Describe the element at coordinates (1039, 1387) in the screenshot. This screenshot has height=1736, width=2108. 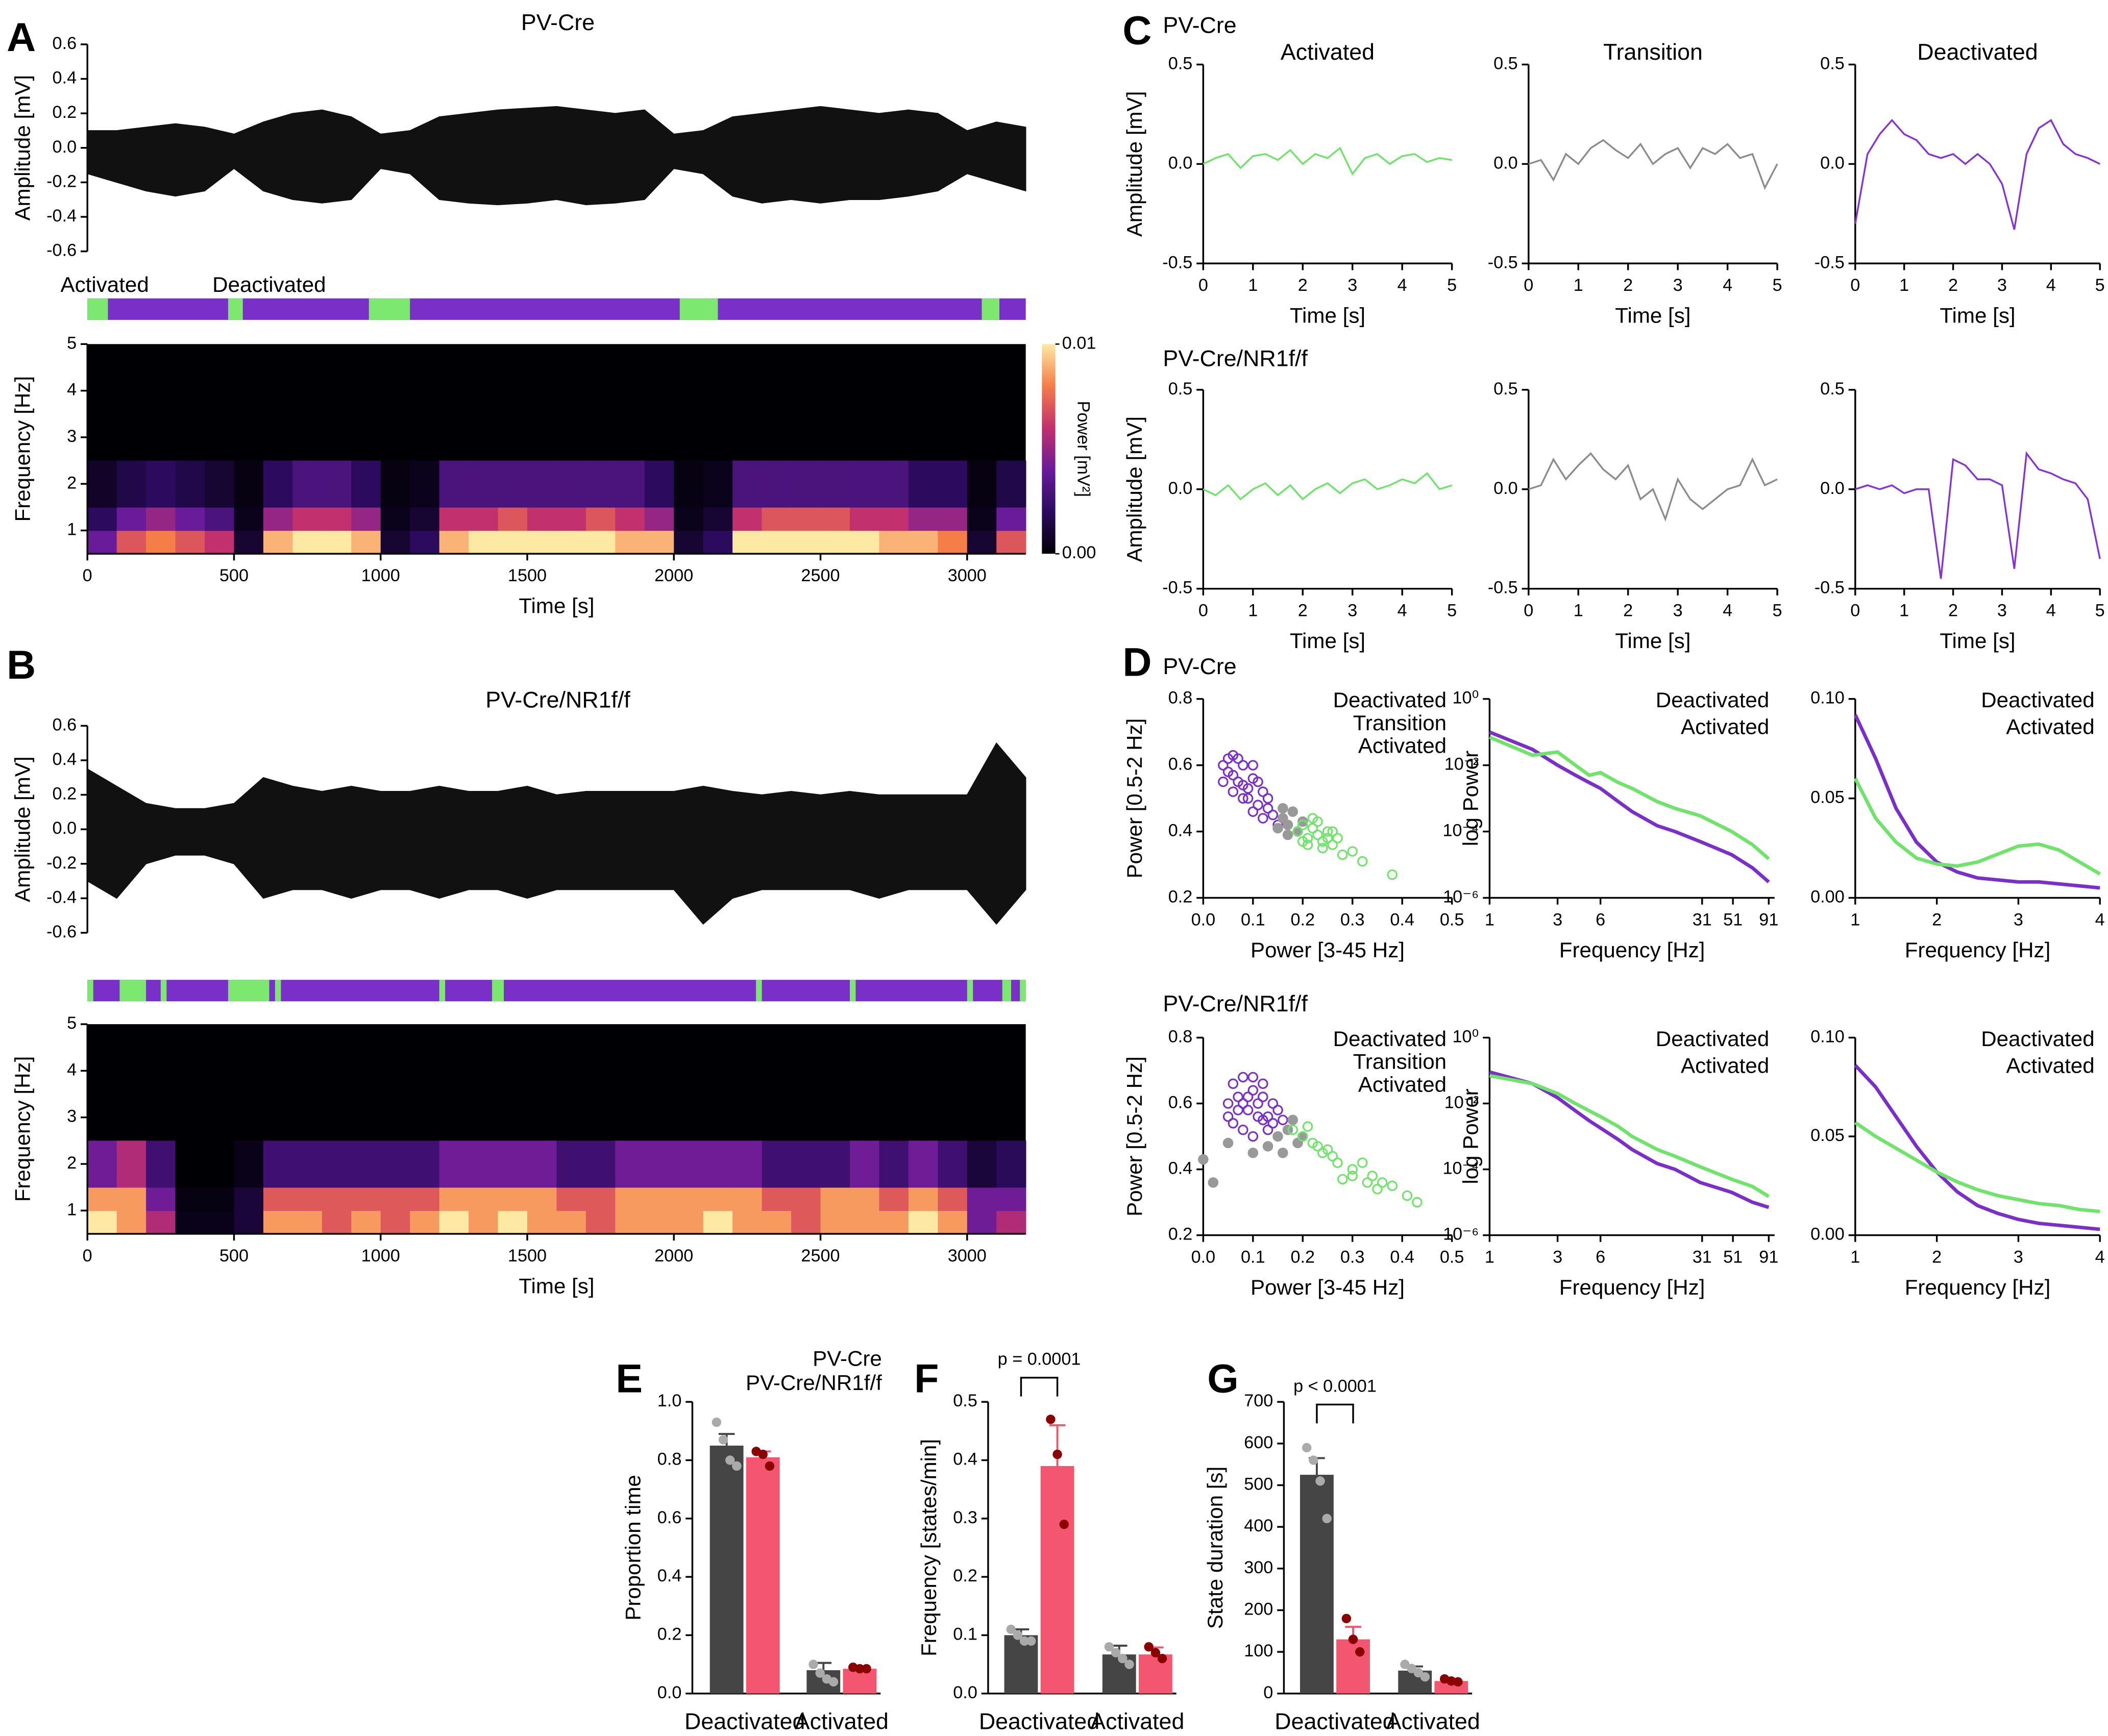
I see `significance-bracket` at that location.